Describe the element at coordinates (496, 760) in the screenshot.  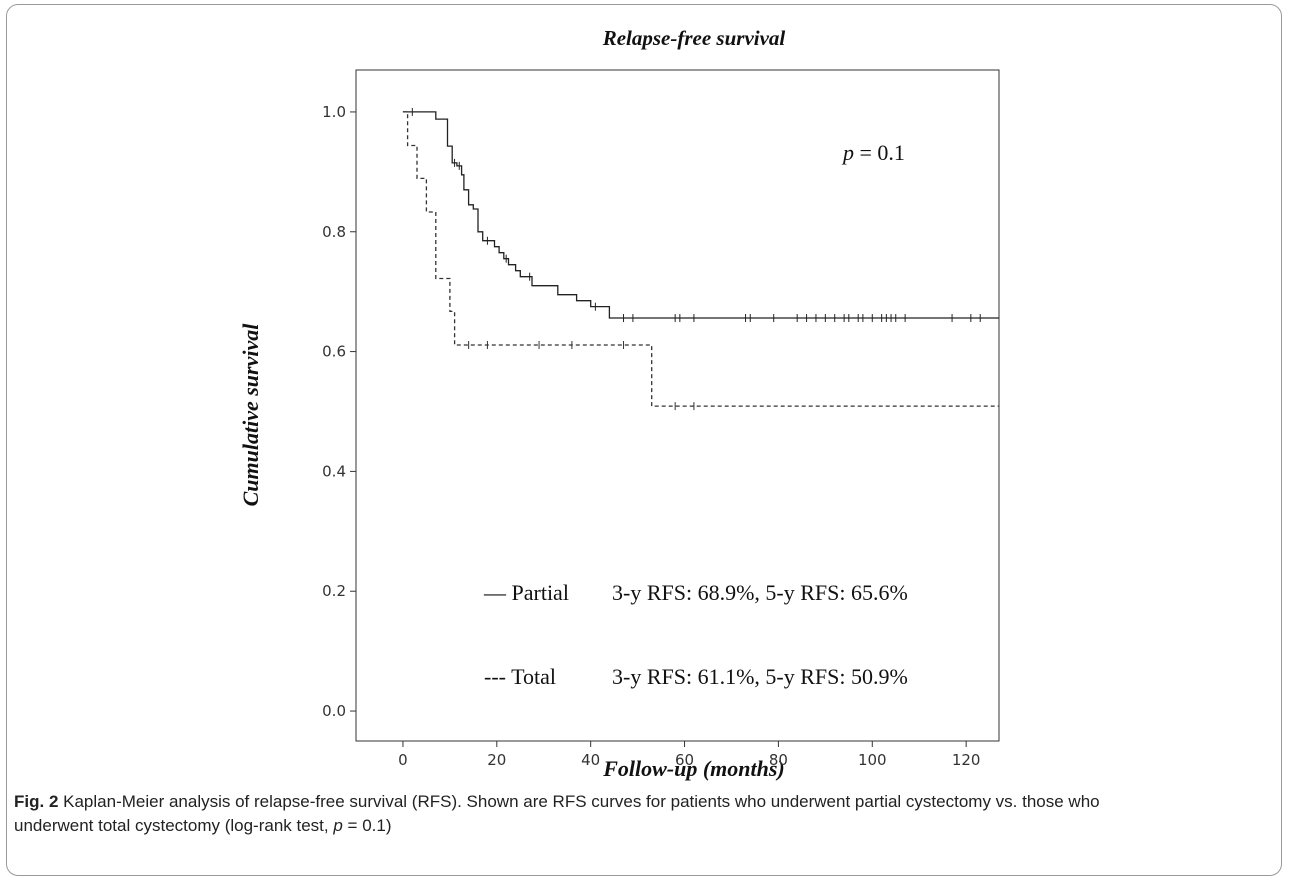
I see `x-tick-label: 20` at that location.